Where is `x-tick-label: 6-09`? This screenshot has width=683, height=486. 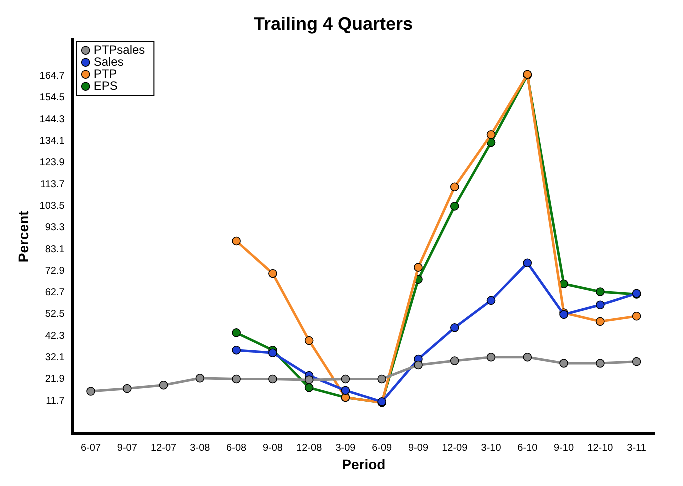 x-tick-label: 6-09 is located at coordinates (382, 448).